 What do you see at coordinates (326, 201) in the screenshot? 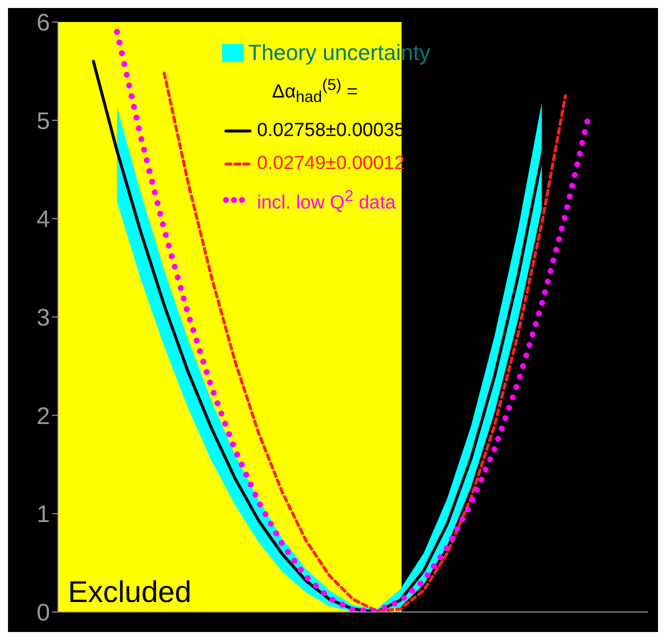
I see `legend-label: incl. low Q$^{2}$ data` at bounding box center [326, 201].